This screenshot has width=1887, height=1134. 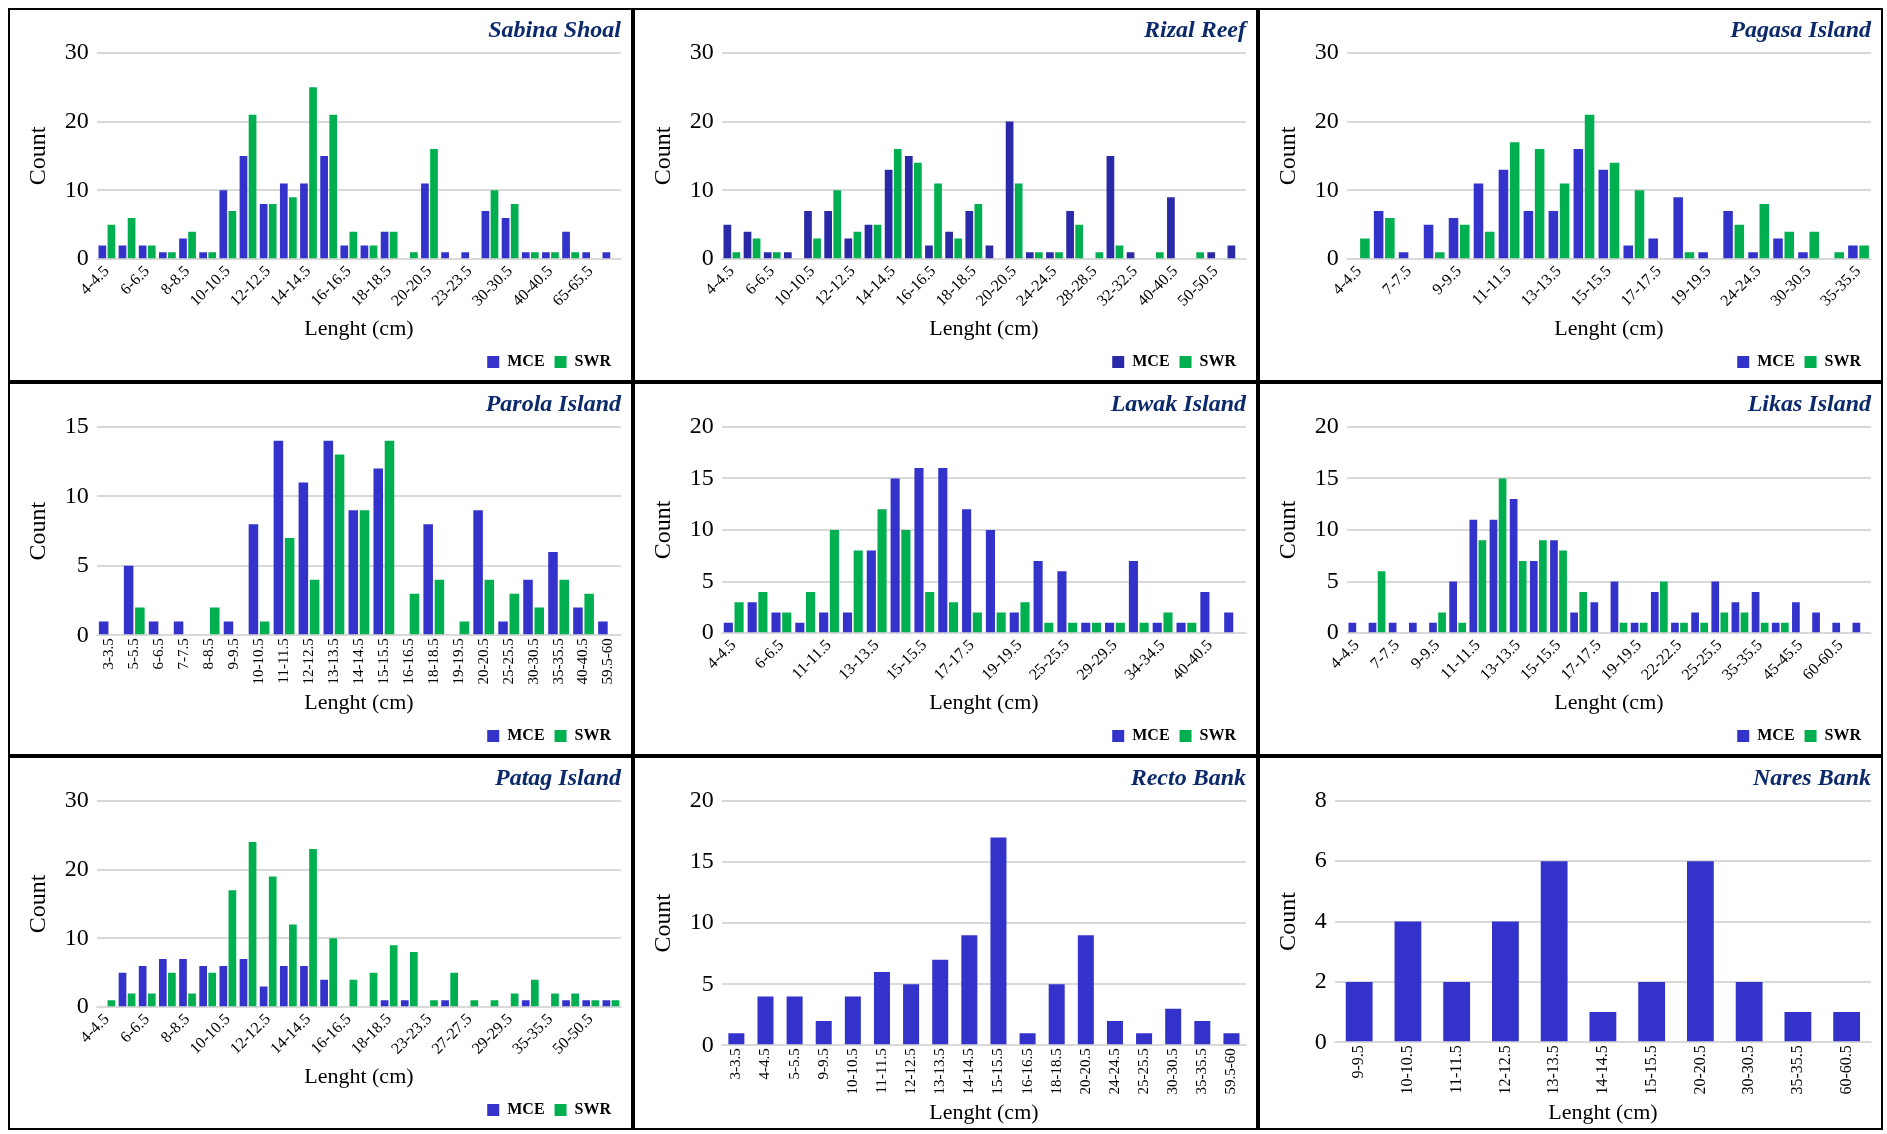 What do you see at coordinates (1320, 919) in the screenshot?
I see `y-tick-label: 4` at bounding box center [1320, 919].